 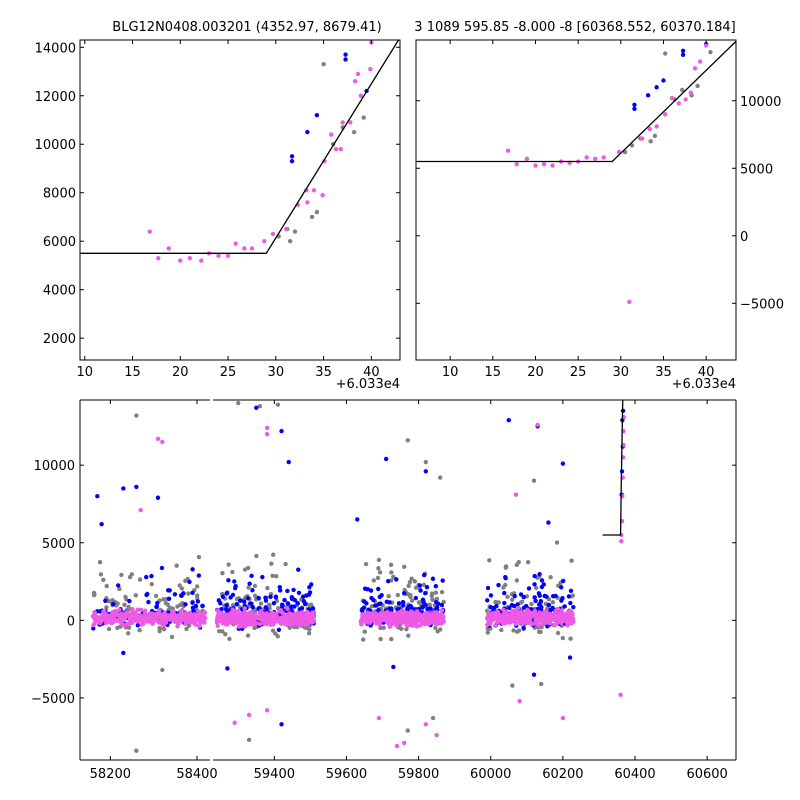 What do you see at coordinates (493, 372) in the screenshot?
I see `zoom-right-x-tick-label: 15` at bounding box center [493, 372].